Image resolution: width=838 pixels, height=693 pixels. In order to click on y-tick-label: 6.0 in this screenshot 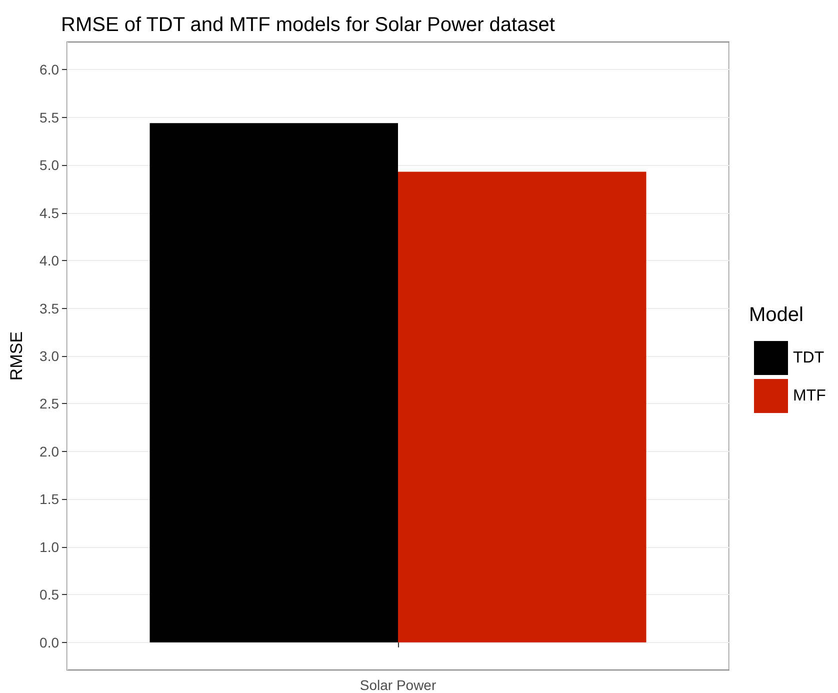, I will do `click(50, 70)`.